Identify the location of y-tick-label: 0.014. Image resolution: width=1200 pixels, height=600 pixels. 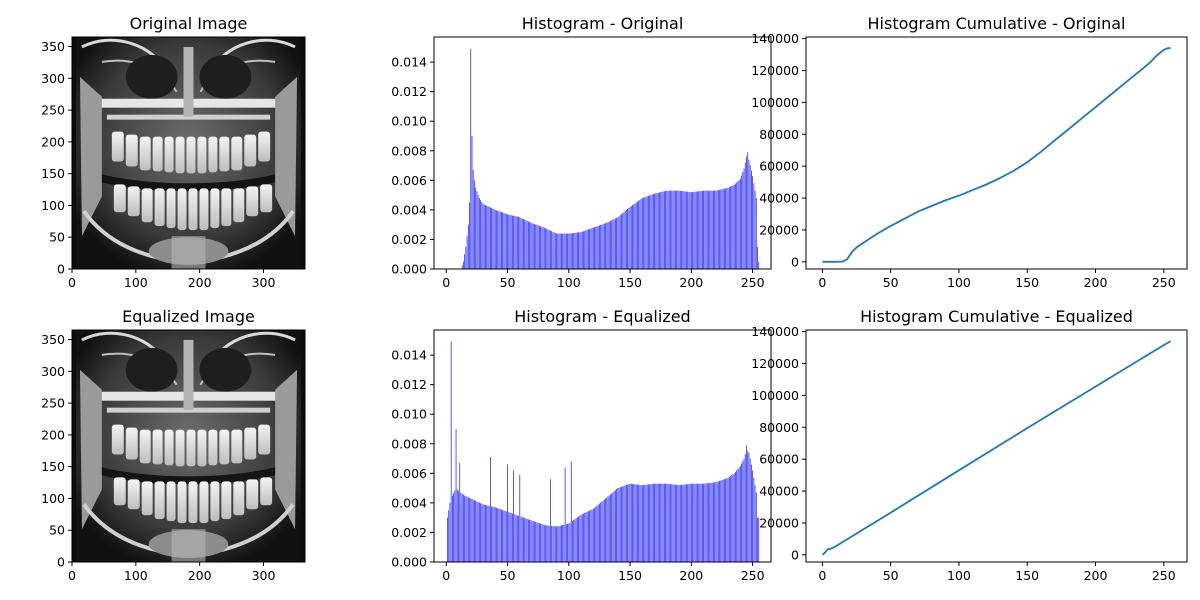
(409, 355).